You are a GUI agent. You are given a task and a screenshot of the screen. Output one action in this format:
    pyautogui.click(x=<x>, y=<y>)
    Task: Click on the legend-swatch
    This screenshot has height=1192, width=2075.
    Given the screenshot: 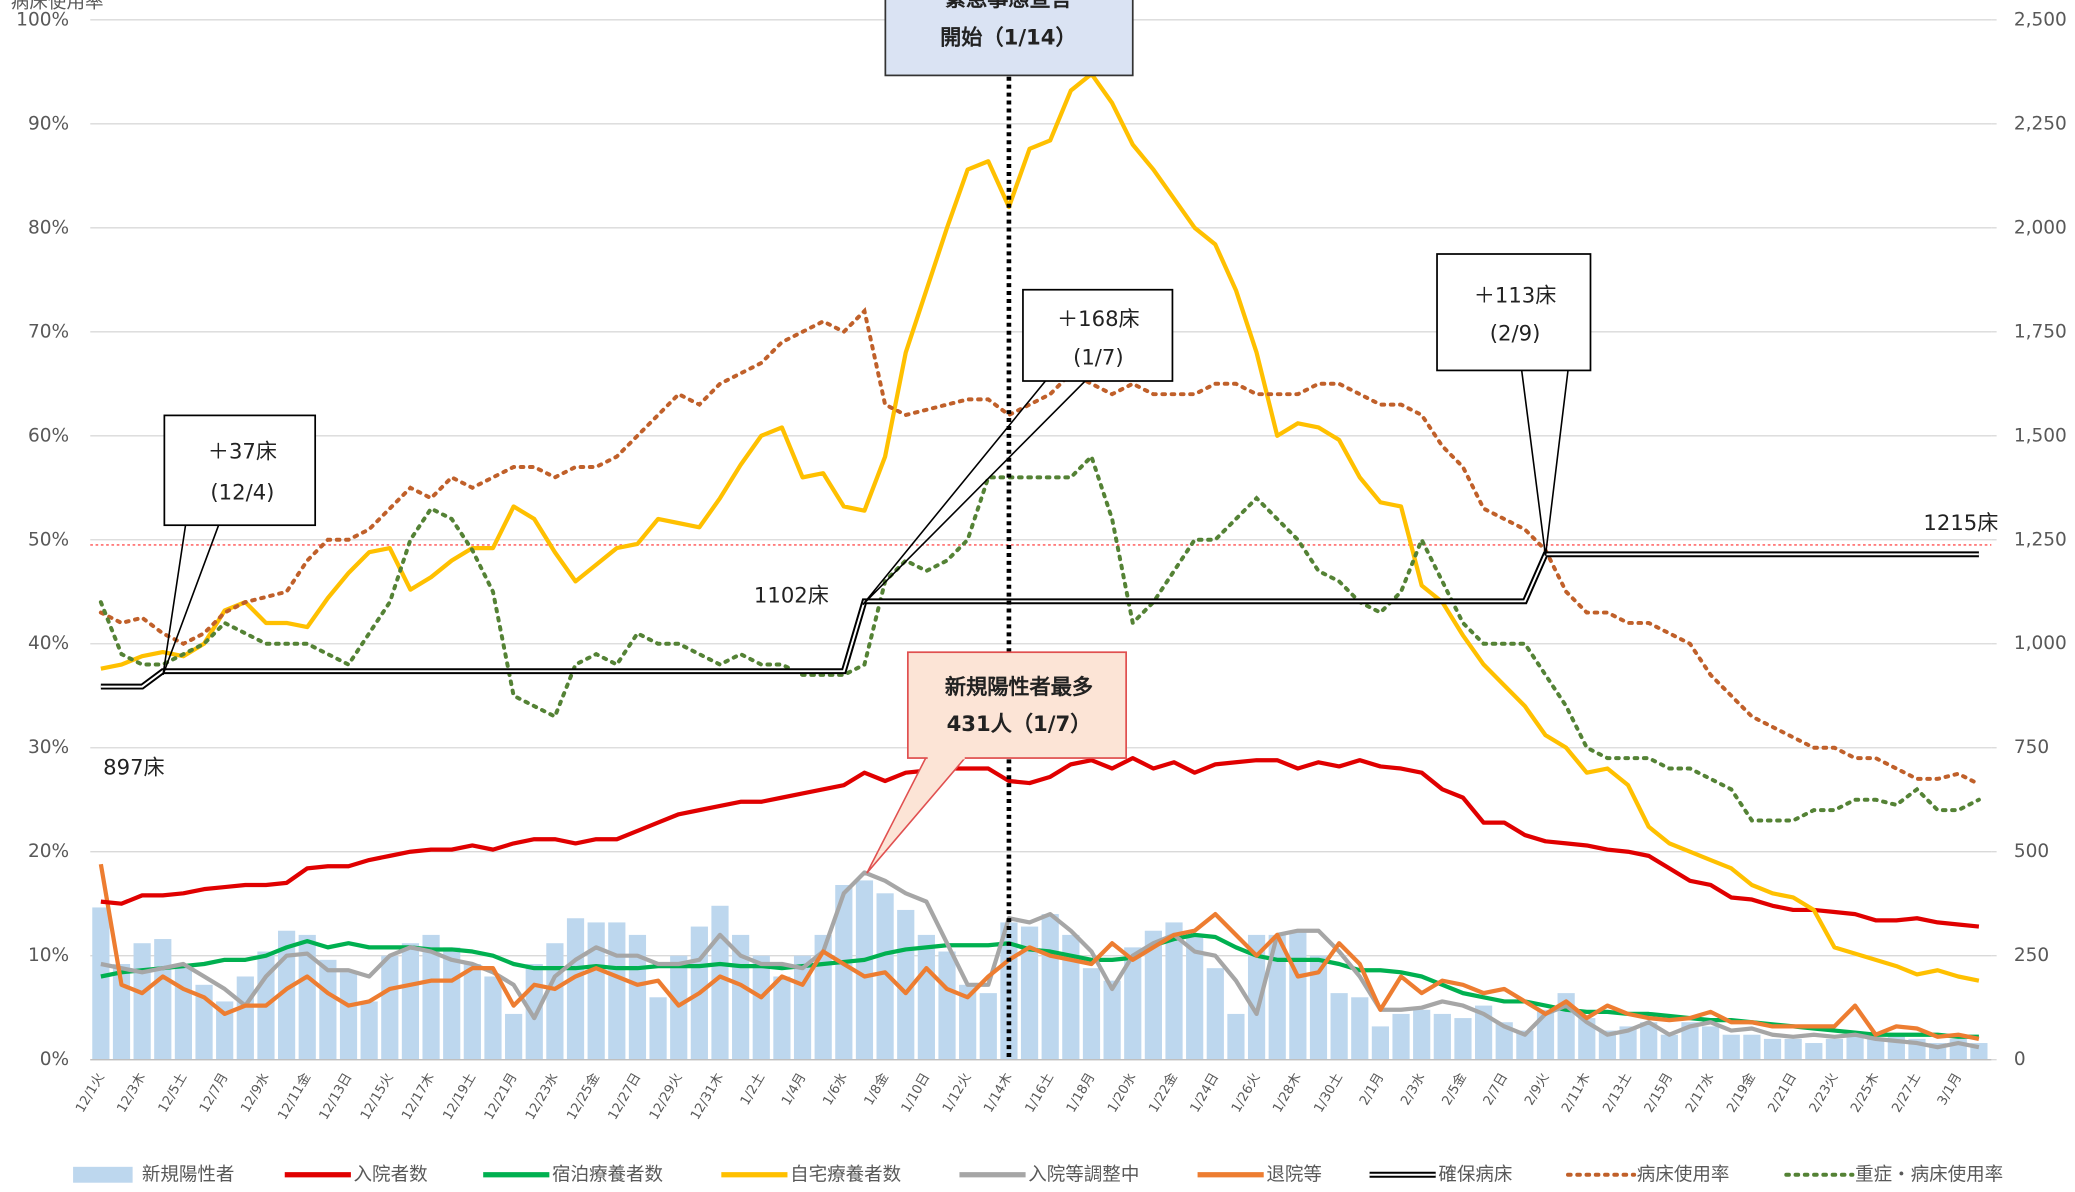 What is the action you would take?
    pyautogui.click(x=103, y=1174)
    